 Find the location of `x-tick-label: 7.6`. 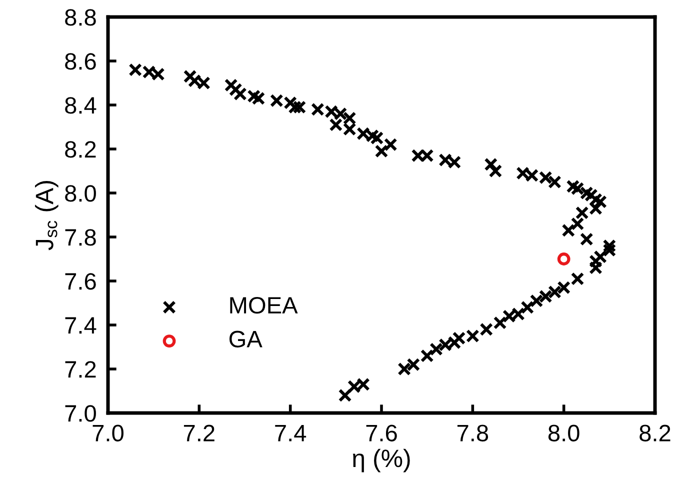

x-tick-label: 7.6 is located at coordinates (381, 433).